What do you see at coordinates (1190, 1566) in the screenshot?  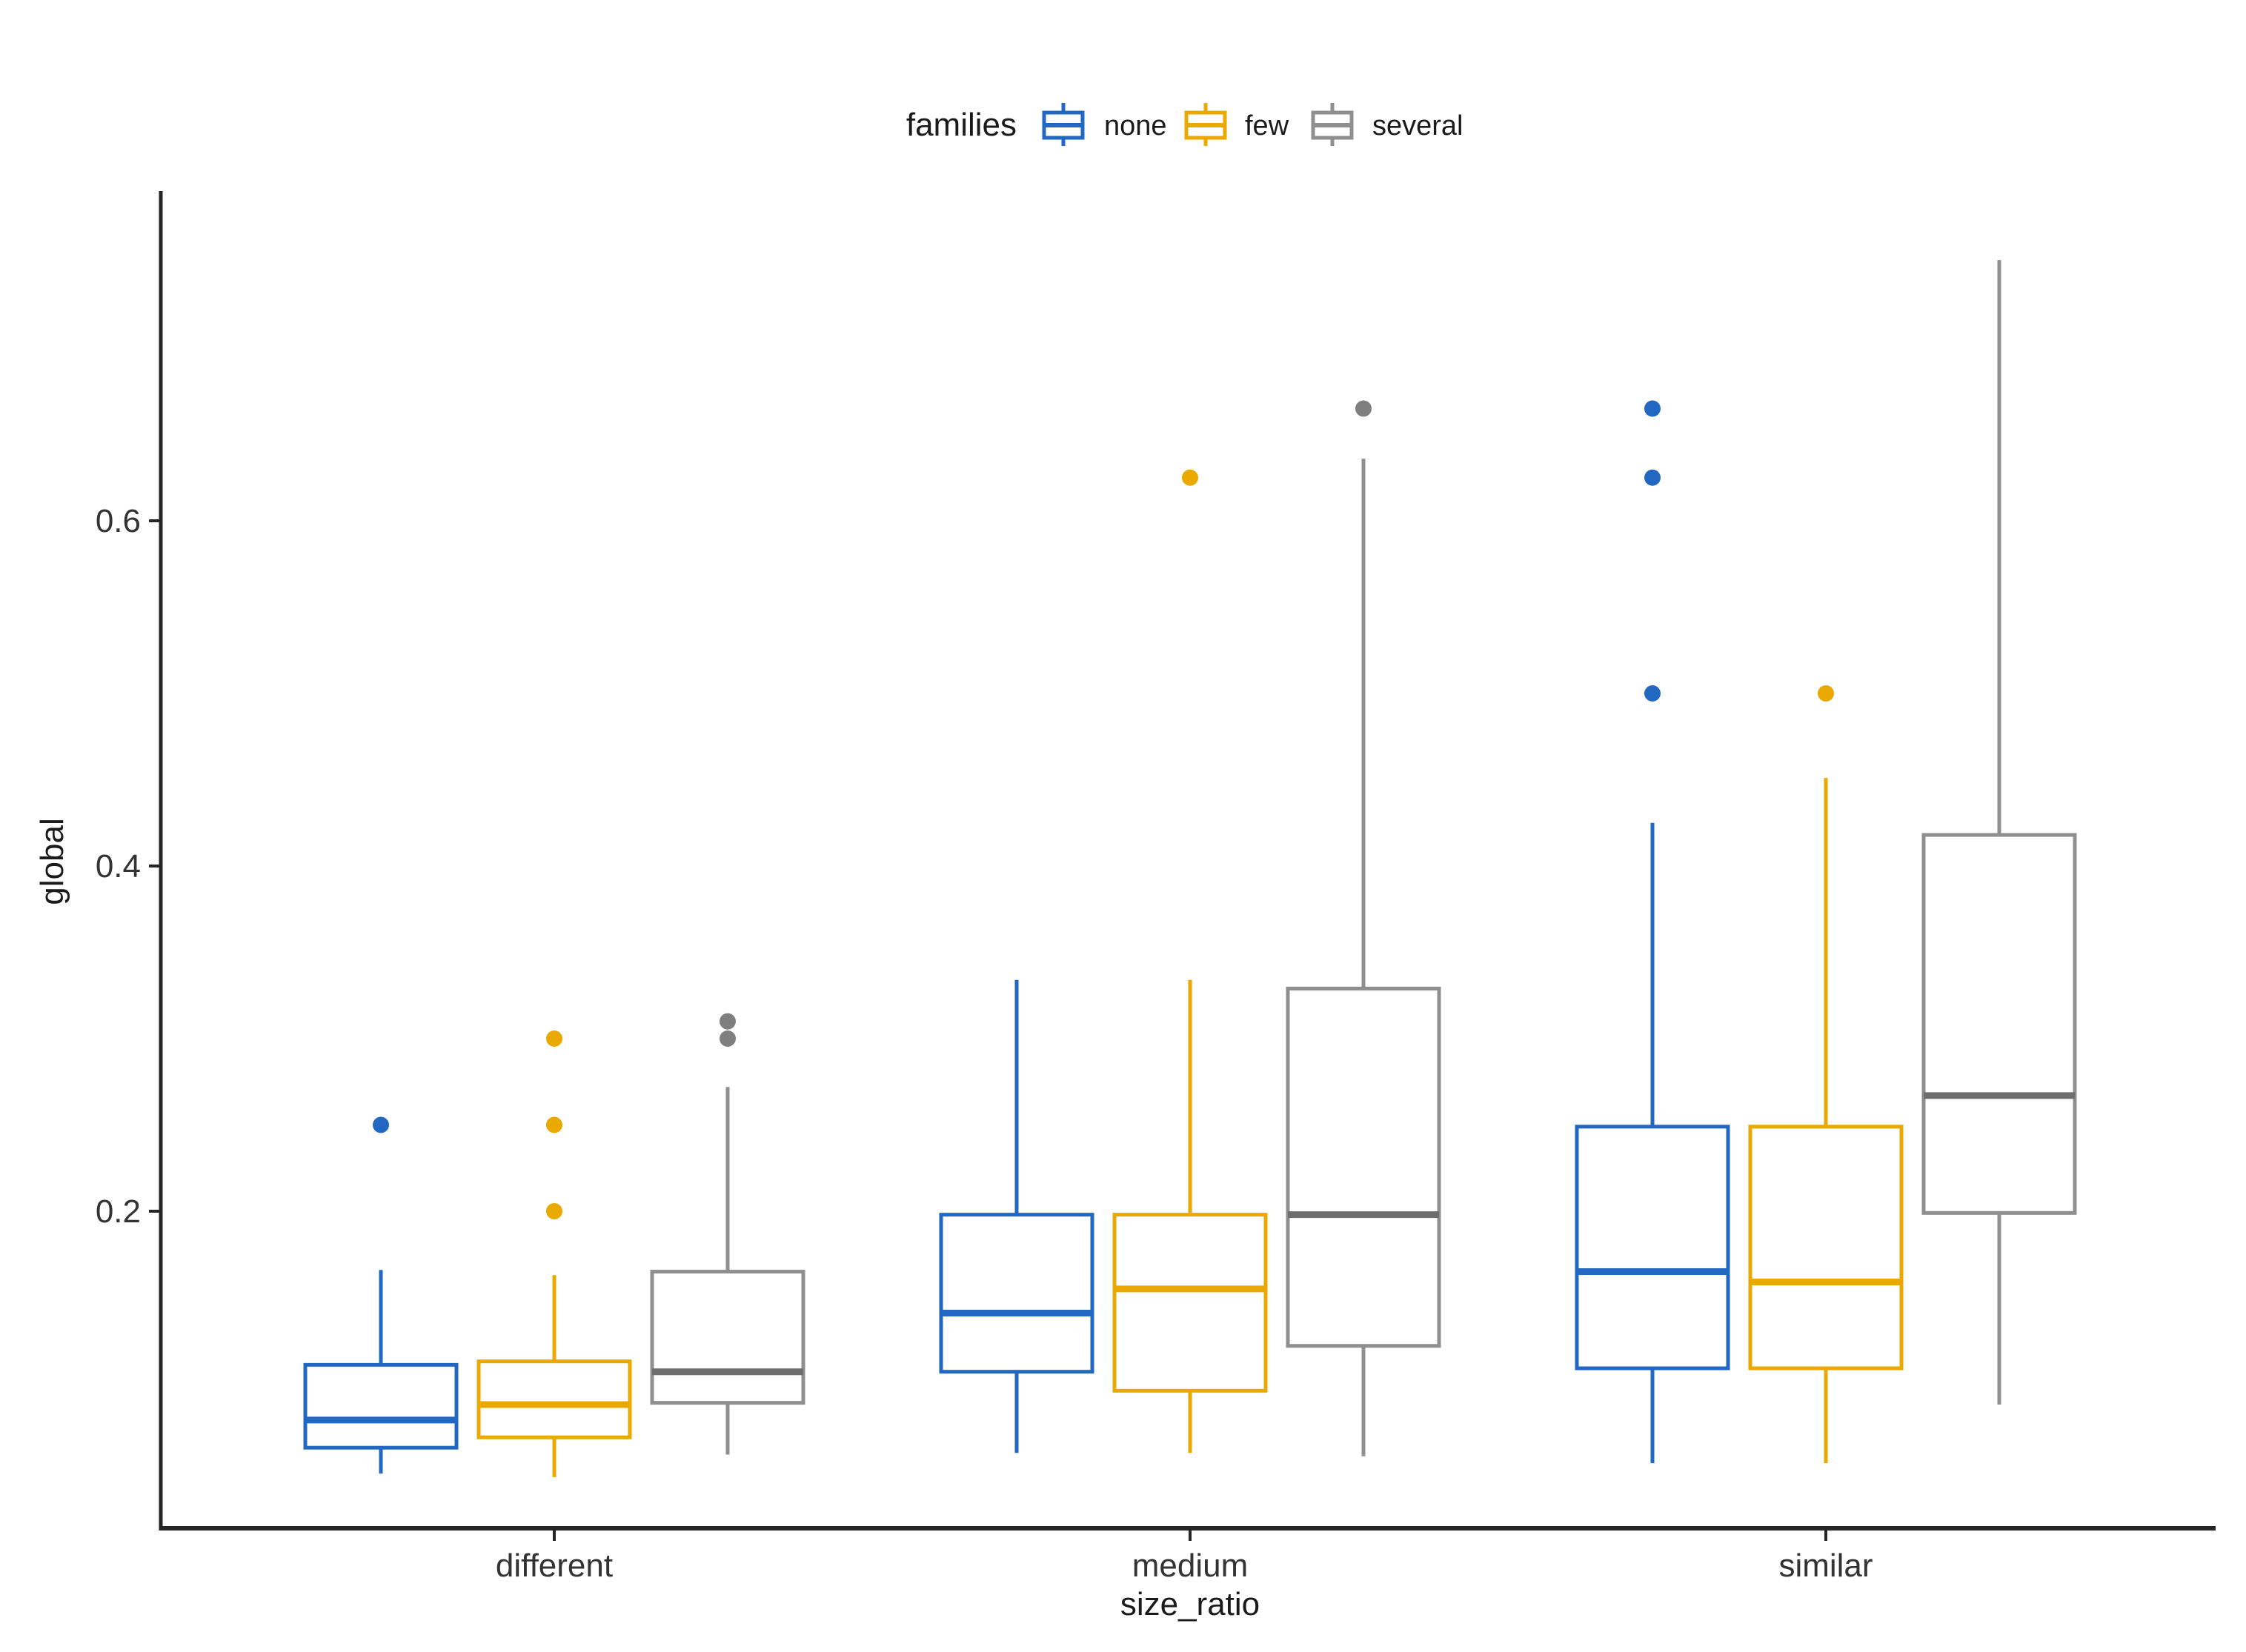 I see `x-tick-label-medium: medium` at bounding box center [1190, 1566].